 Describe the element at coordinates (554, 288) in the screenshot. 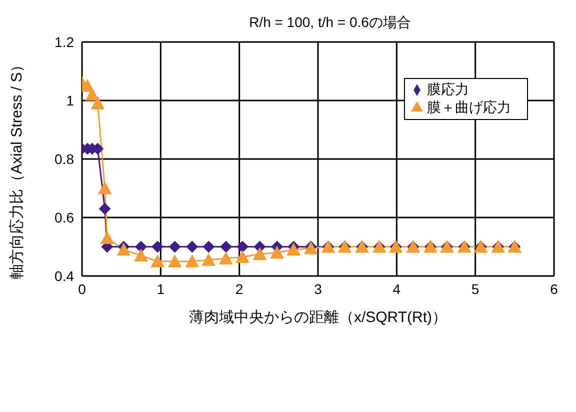

I see `x-tick-label: 6` at that location.